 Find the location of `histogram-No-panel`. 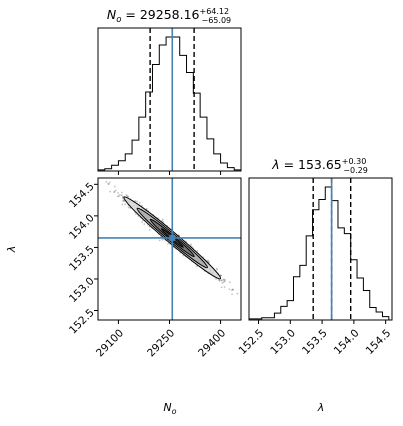

histogram-No-panel is located at coordinates (169, 101).